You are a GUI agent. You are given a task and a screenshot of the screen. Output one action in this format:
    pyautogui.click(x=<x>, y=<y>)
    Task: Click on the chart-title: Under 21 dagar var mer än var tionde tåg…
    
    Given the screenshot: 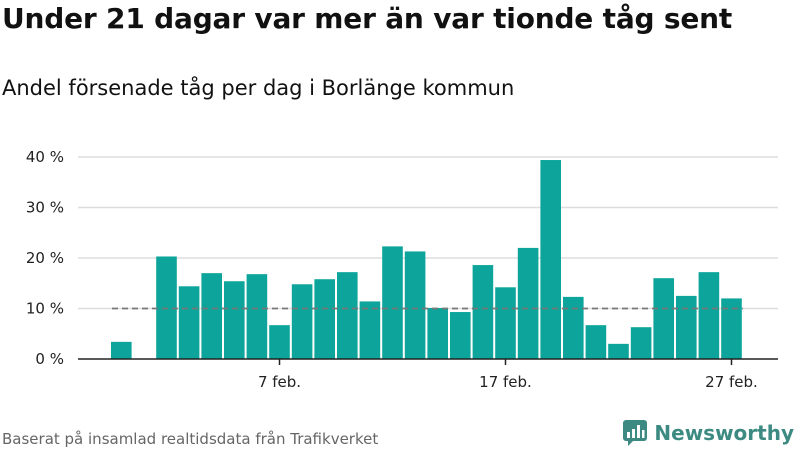 What is the action you would take?
    pyautogui.click(x=367, y=18)
    